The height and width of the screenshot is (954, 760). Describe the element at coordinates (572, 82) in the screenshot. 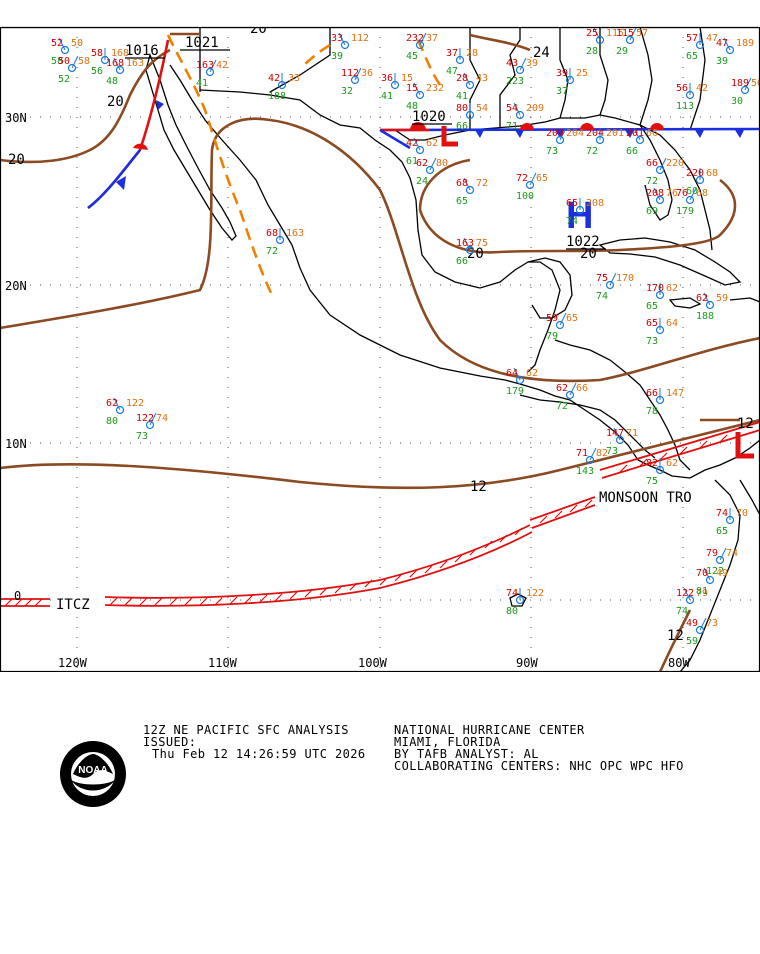

I see `station-plot: 39 37 25` at that location.